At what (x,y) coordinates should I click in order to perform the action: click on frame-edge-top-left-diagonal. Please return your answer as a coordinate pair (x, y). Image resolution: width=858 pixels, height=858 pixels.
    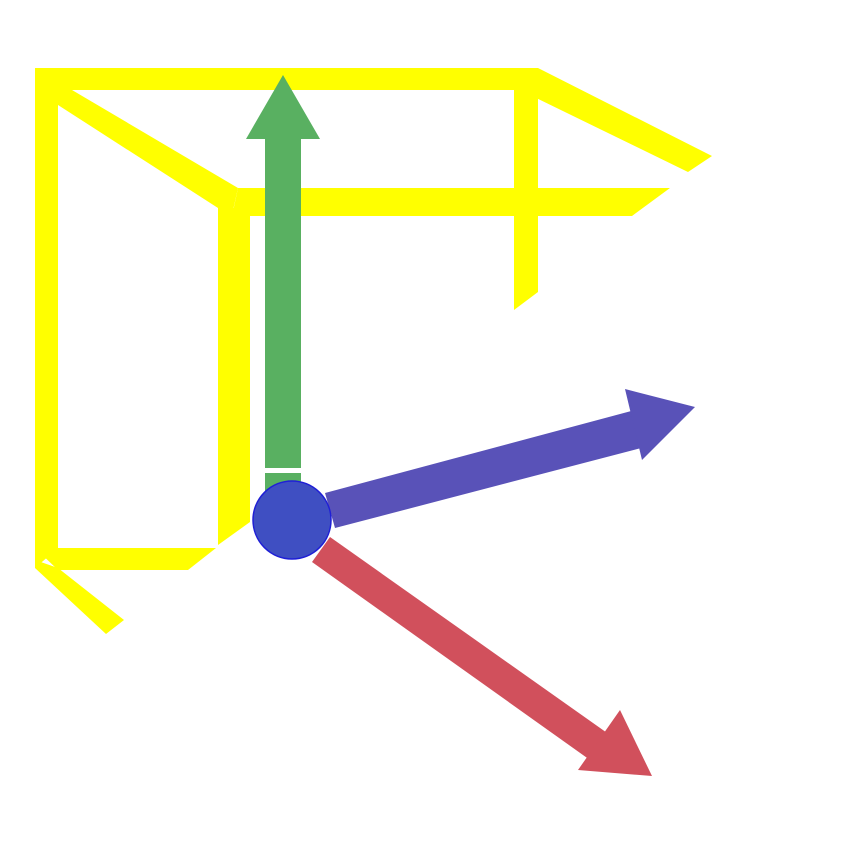
    Looking at the image, I should click on (148, 152).